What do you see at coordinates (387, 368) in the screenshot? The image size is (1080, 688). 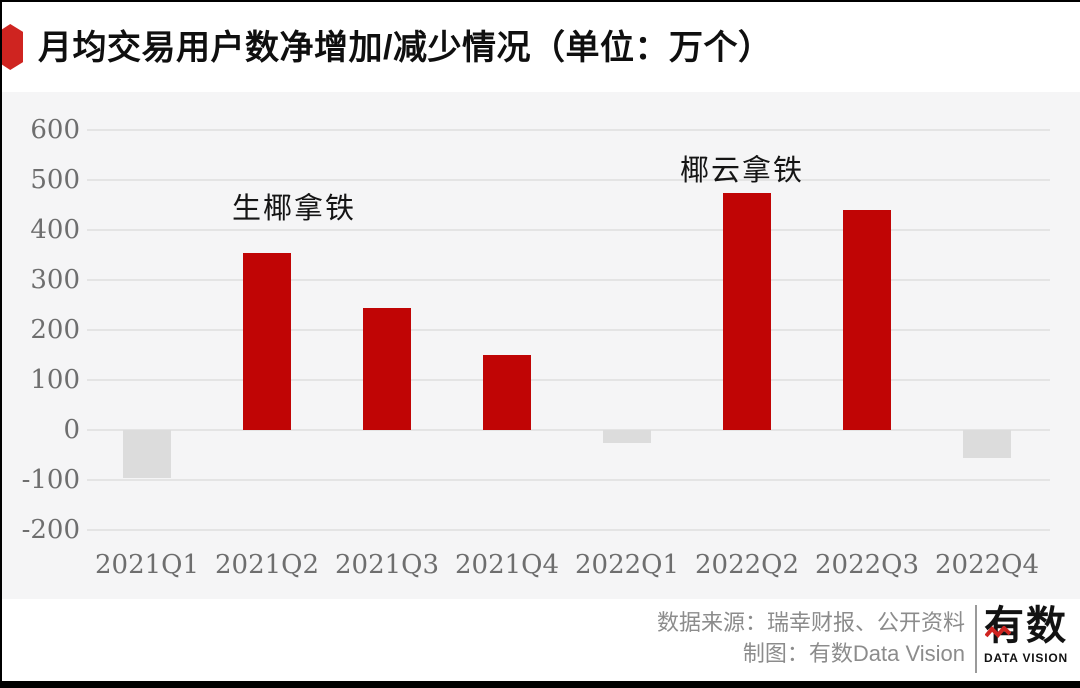 I see `bar-2021Q3` at bounding box center [387, 368].